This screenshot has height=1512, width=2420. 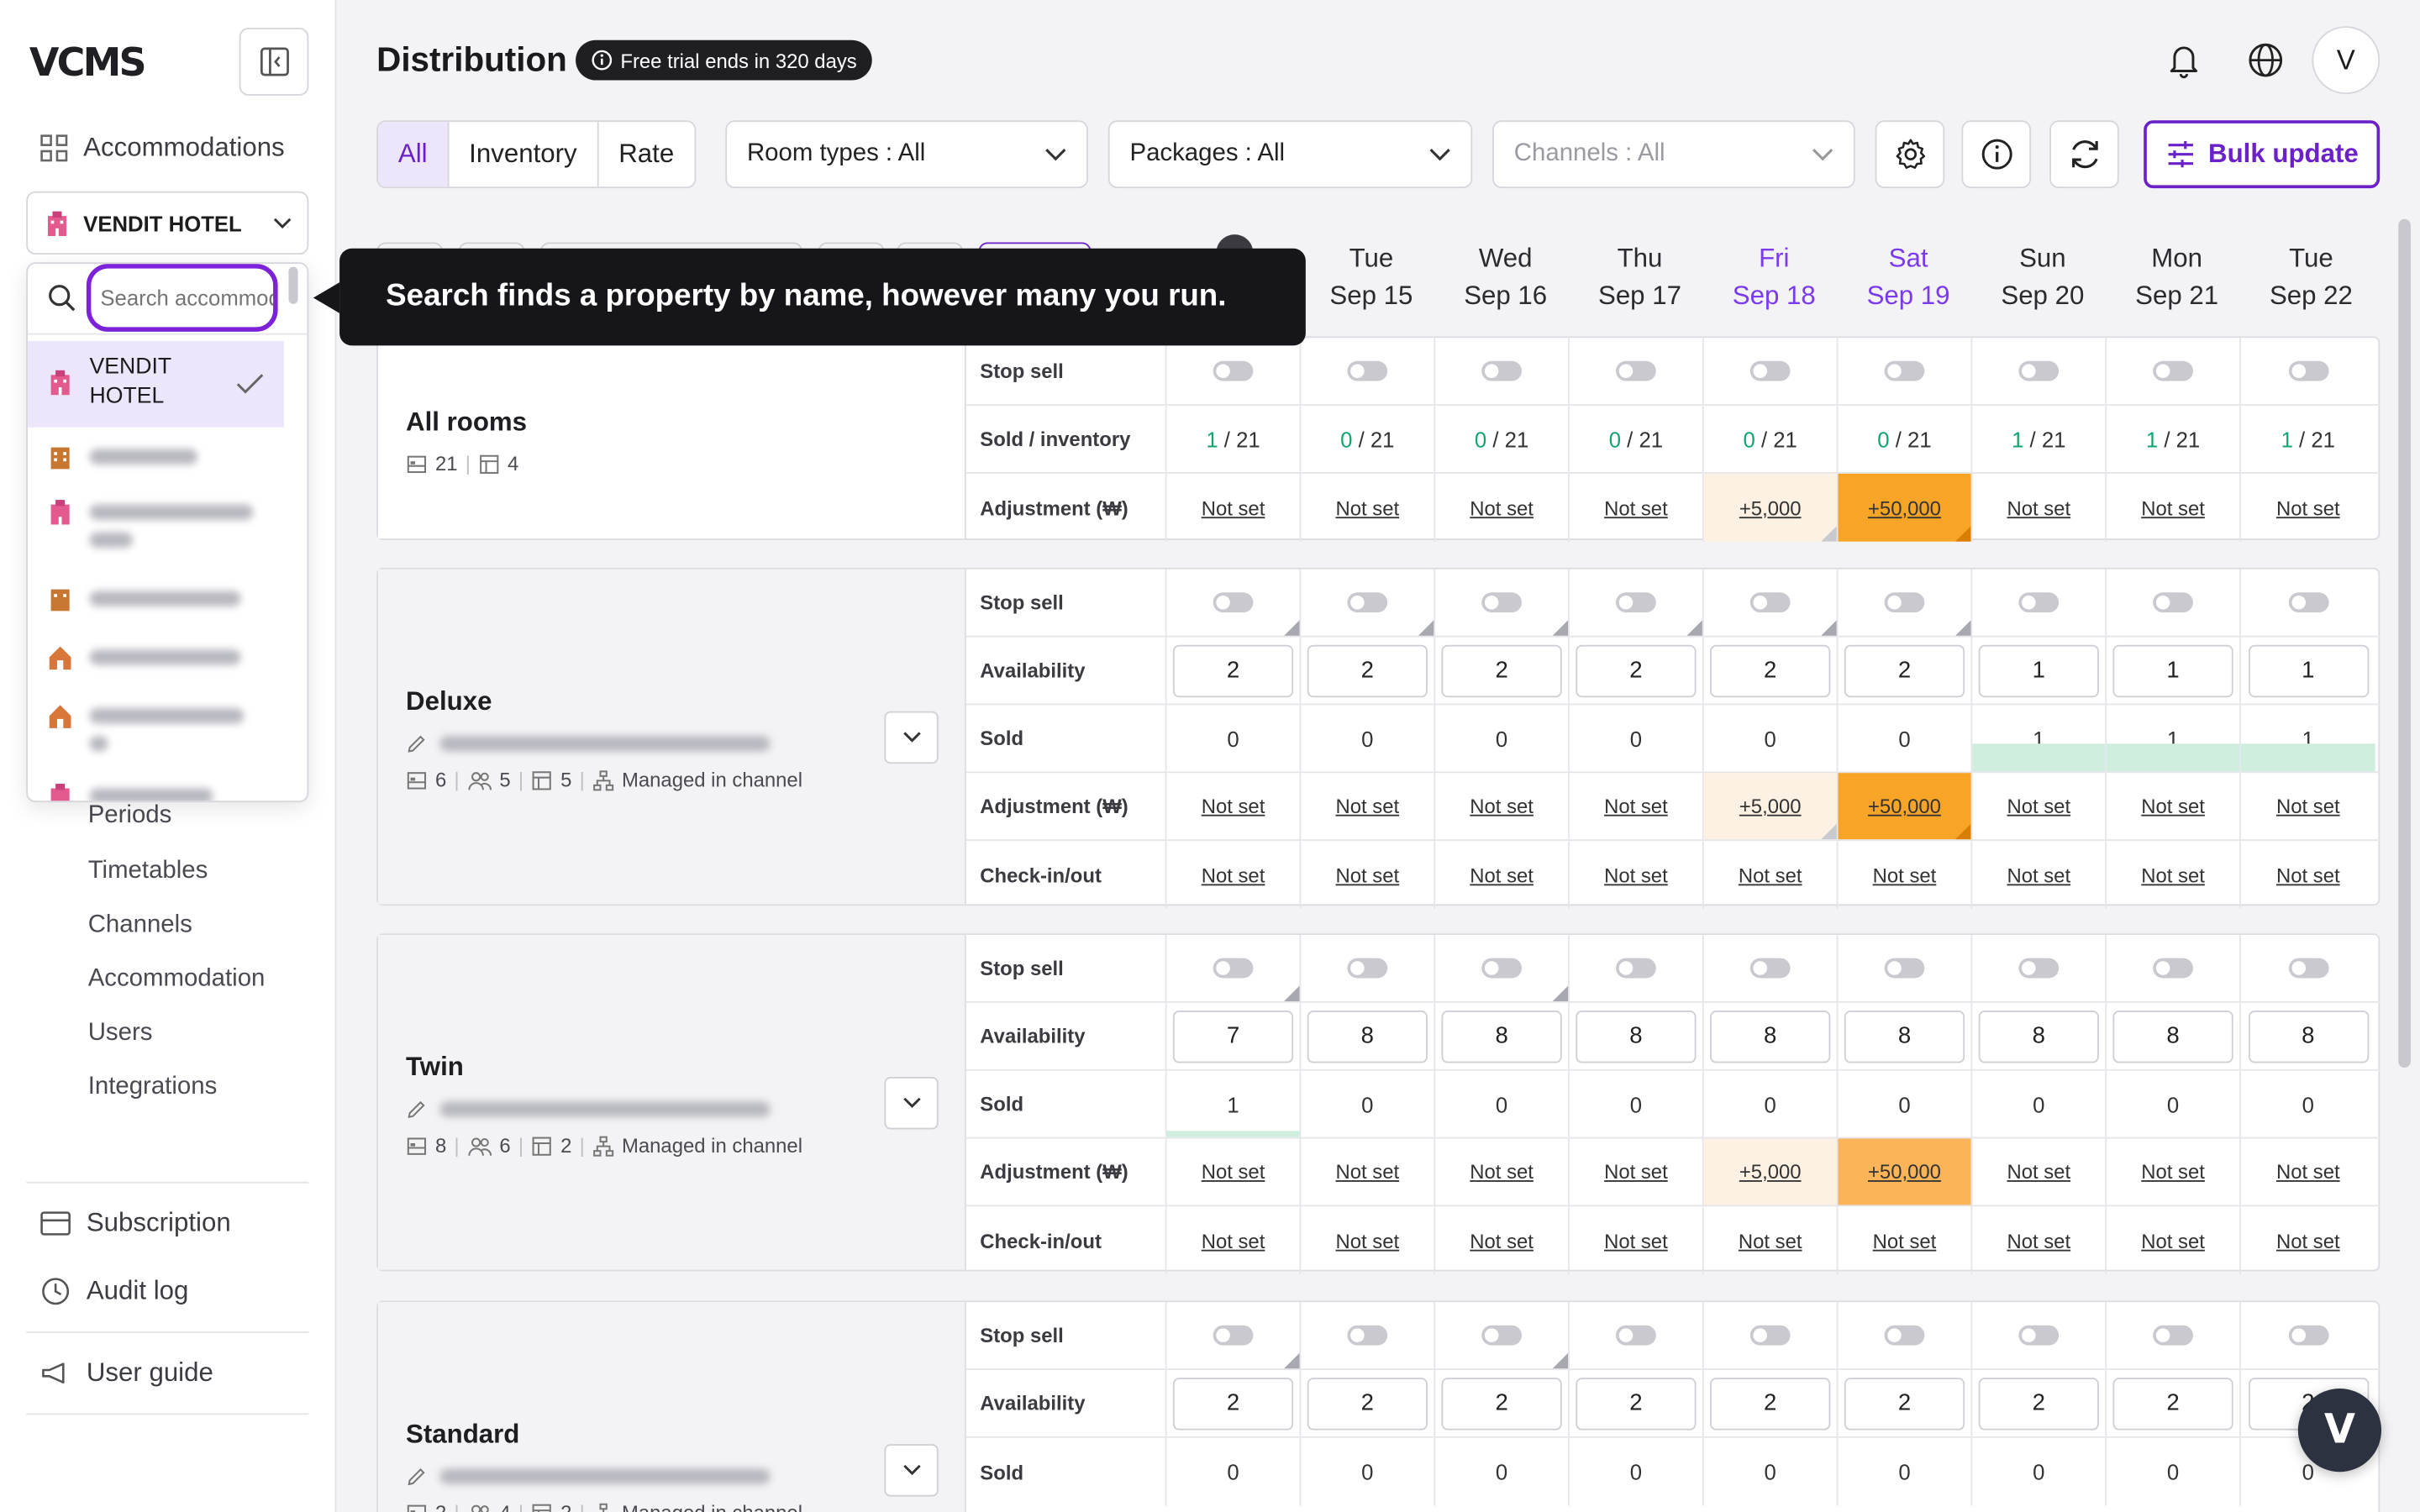 I want to click on date-column-header: Fri Sep 18, so click(x=1774, y=278).